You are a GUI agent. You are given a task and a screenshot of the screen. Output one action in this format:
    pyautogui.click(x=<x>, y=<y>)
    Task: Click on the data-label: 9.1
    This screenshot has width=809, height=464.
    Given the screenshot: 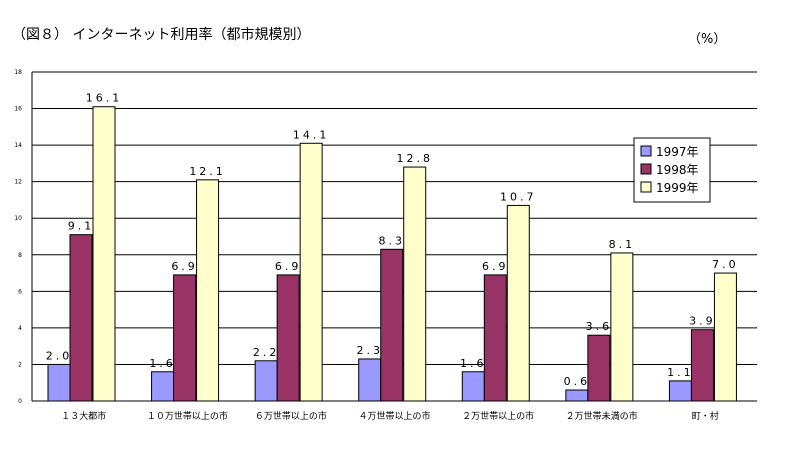 What is the action you would take?
    pyautogui.click(x=81, y=226)
    